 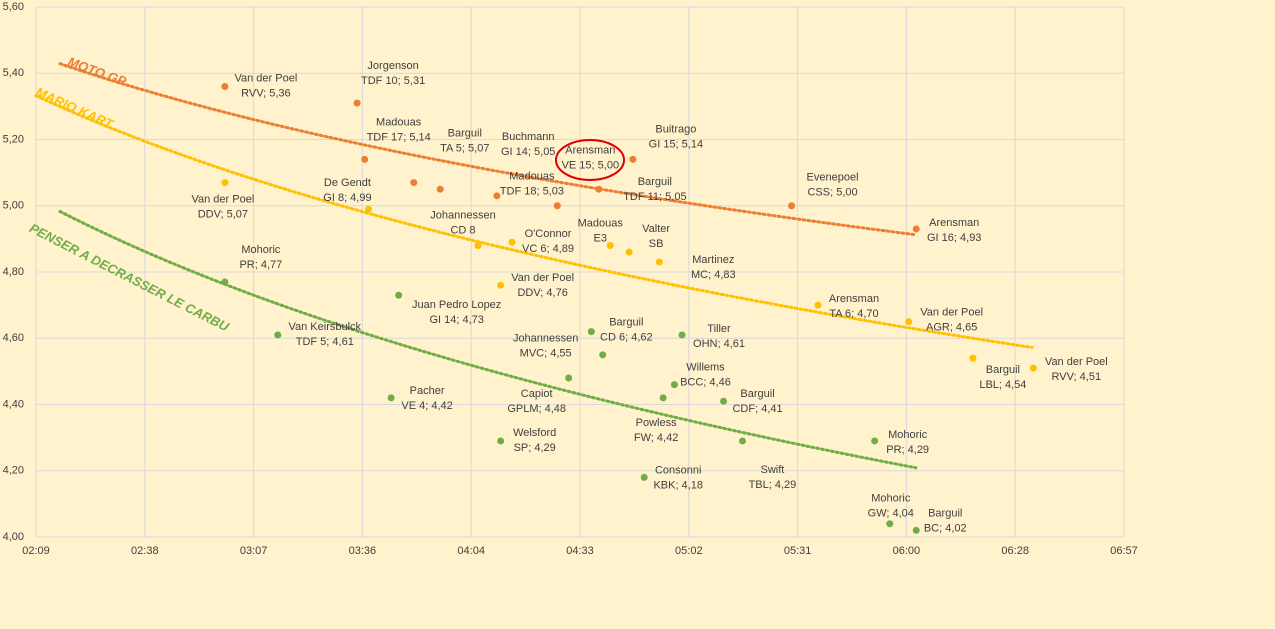 I want to click on x-tick-label: 05:02, so click(x=689, y=551).